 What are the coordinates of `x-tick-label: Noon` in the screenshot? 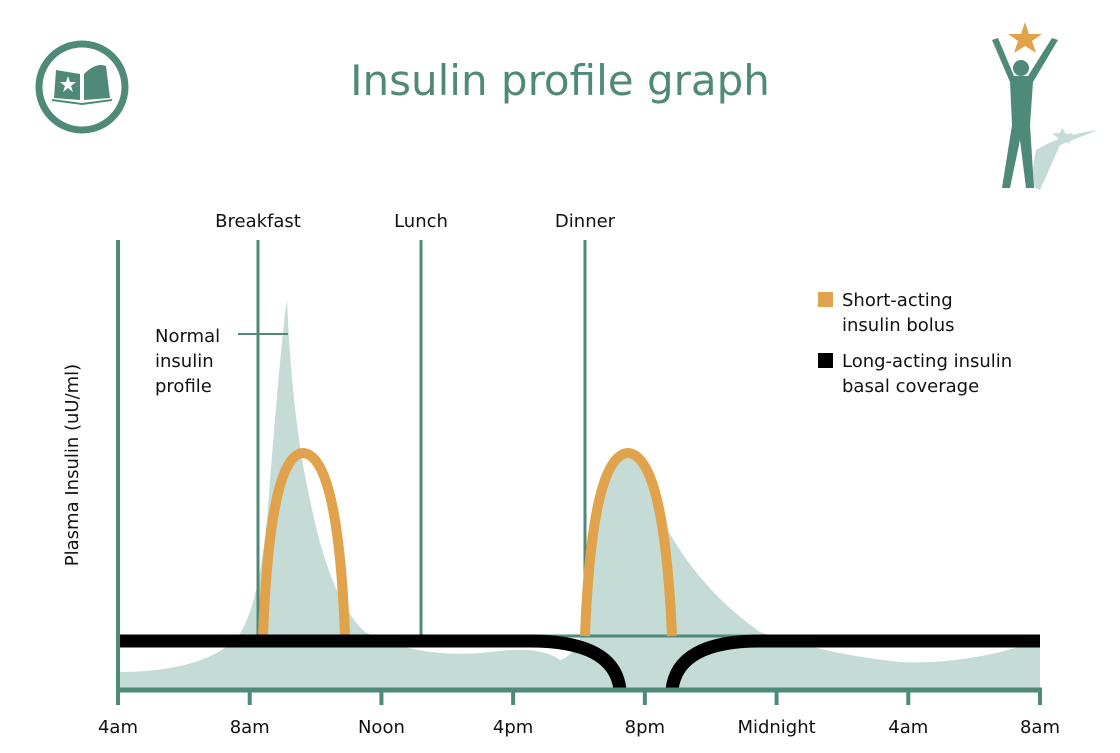 It's located at (381, 727).